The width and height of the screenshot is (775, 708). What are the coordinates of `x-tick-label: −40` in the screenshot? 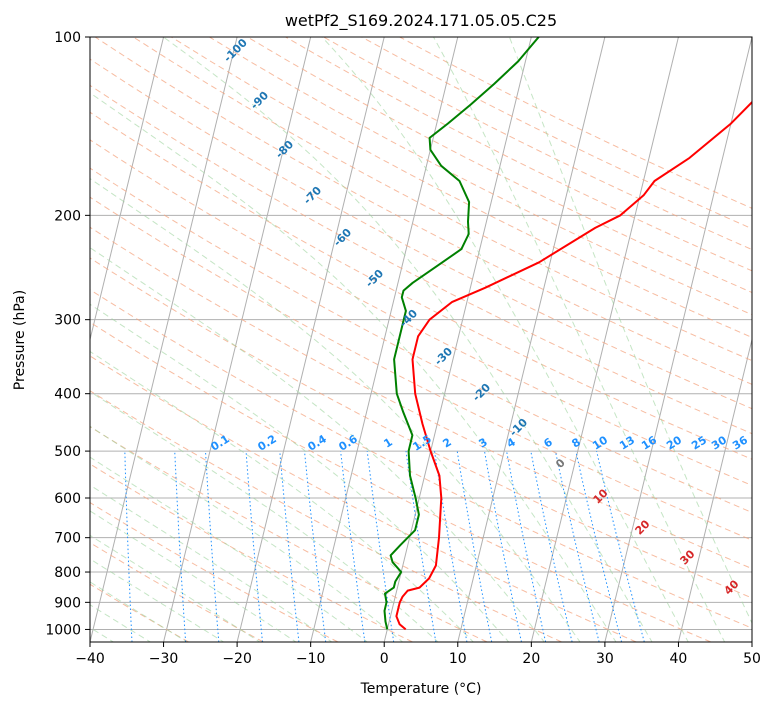 It's located at (90, 659).